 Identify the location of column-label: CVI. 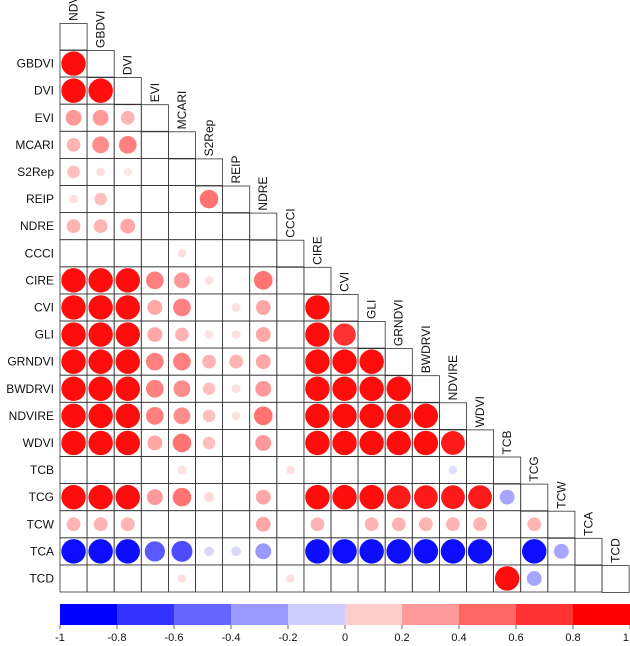
(345, 282).